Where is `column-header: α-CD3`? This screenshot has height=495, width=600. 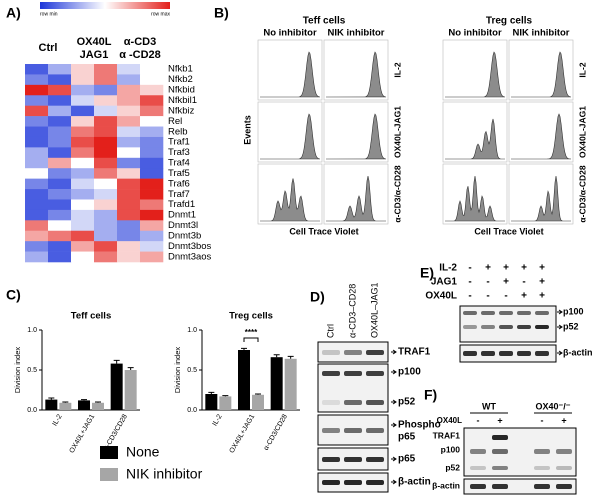
column-header: α-CD3 is located at coordinates (140, 42).